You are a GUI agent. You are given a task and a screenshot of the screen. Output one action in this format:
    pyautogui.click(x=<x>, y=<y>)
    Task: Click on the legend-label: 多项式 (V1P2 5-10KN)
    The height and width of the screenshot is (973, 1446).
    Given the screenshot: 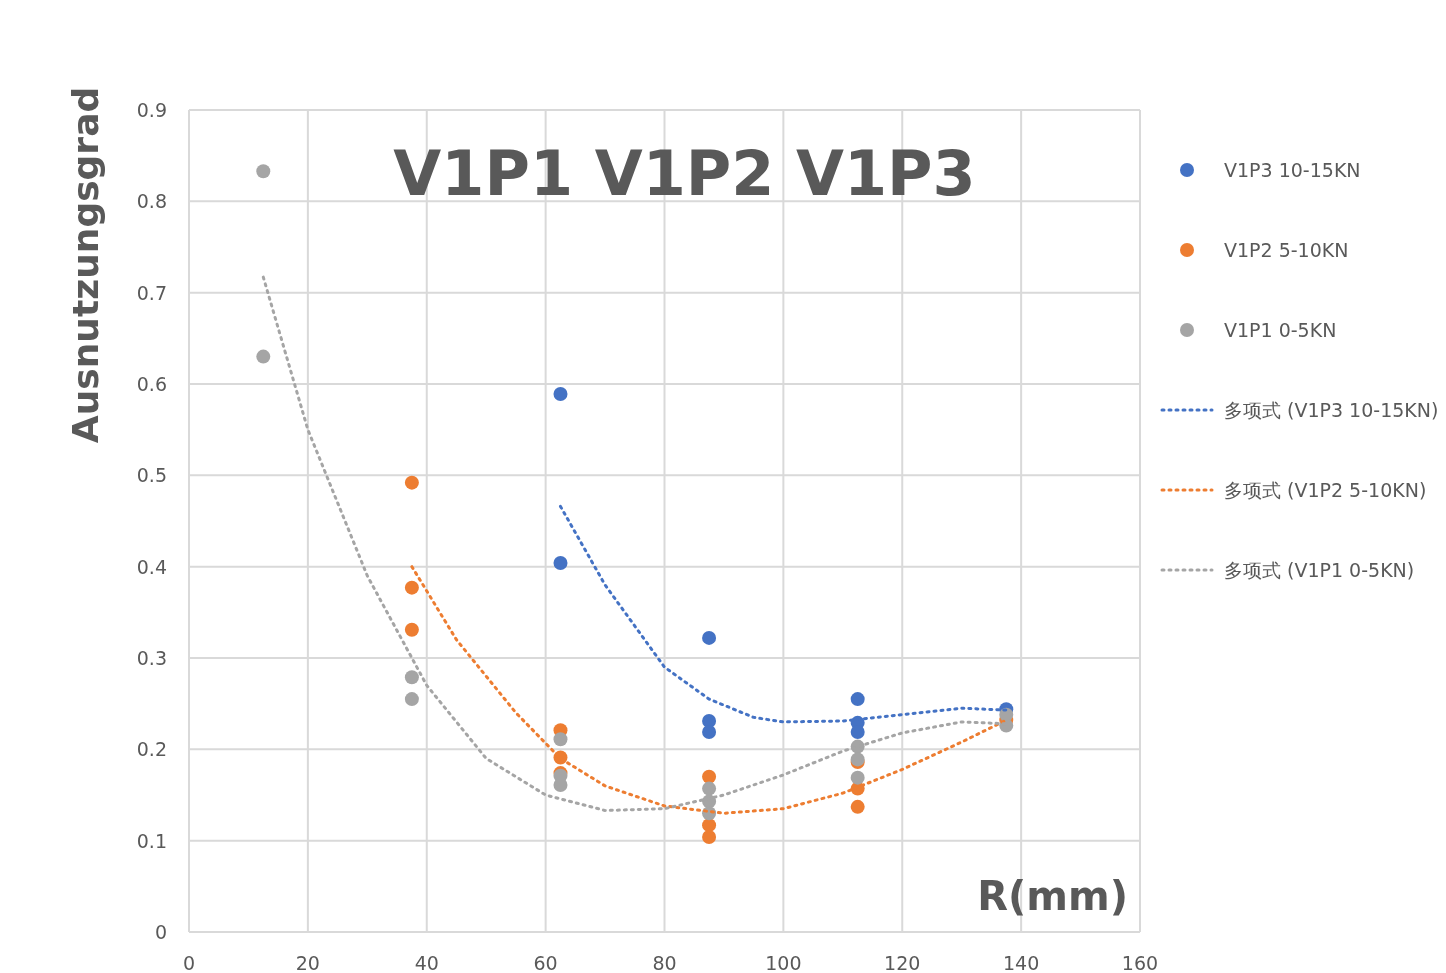 What is the action you would take?
    pyautogui.click(x=1325, y=490)
    